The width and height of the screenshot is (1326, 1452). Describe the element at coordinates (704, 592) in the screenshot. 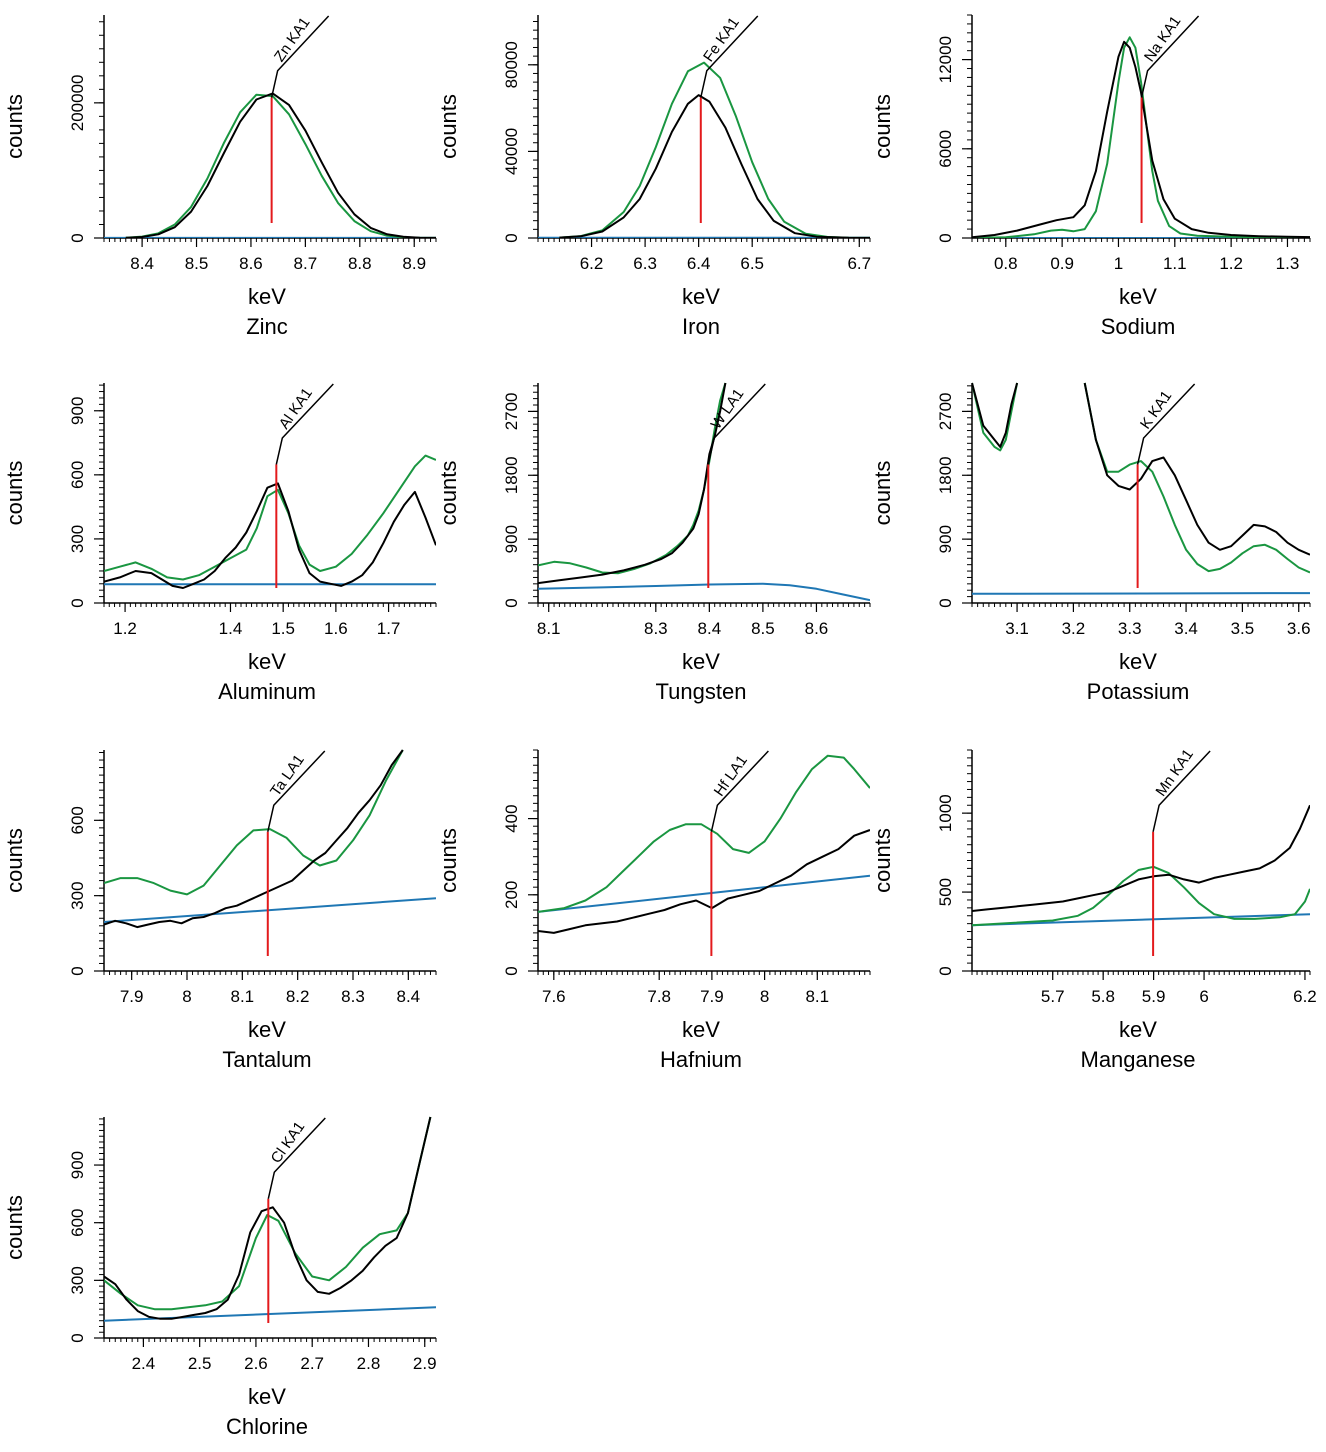

I see `background-series-line-tungsten` at that location.